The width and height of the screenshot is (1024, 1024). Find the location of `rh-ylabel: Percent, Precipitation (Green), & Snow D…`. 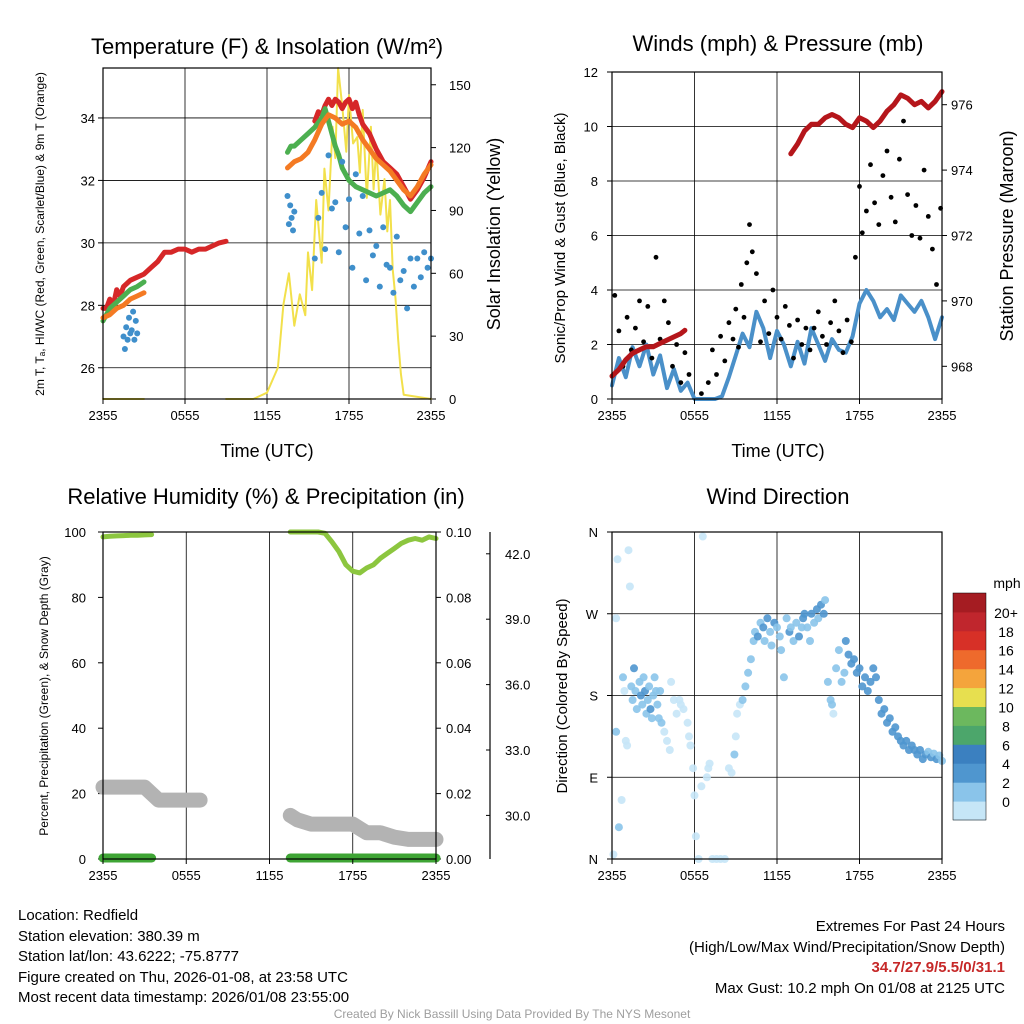

rh-ylabel: Percent, Precipitation (Green), & Snow D… is located at coordinates (44, 695).